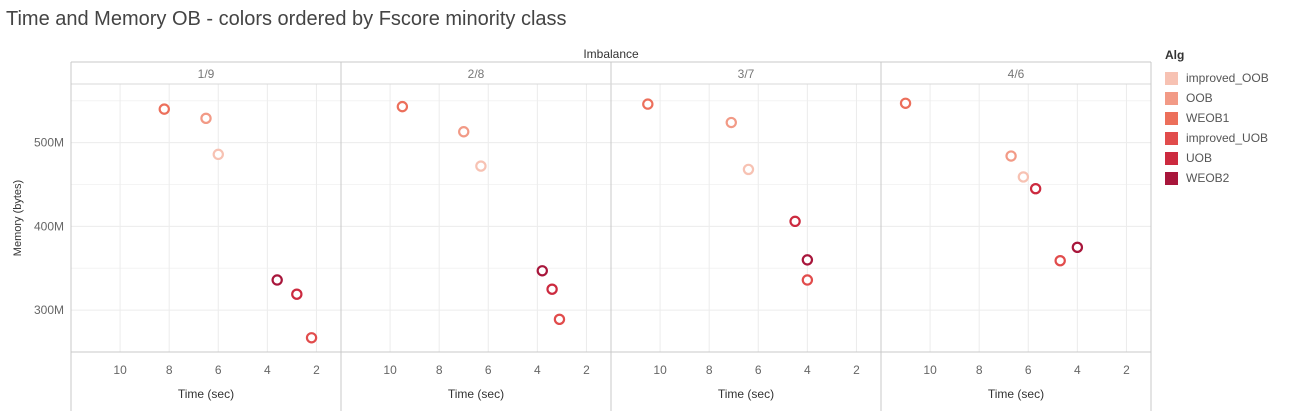  I want to click on y-axis-label: Memory (bytes), so click(18, 218).